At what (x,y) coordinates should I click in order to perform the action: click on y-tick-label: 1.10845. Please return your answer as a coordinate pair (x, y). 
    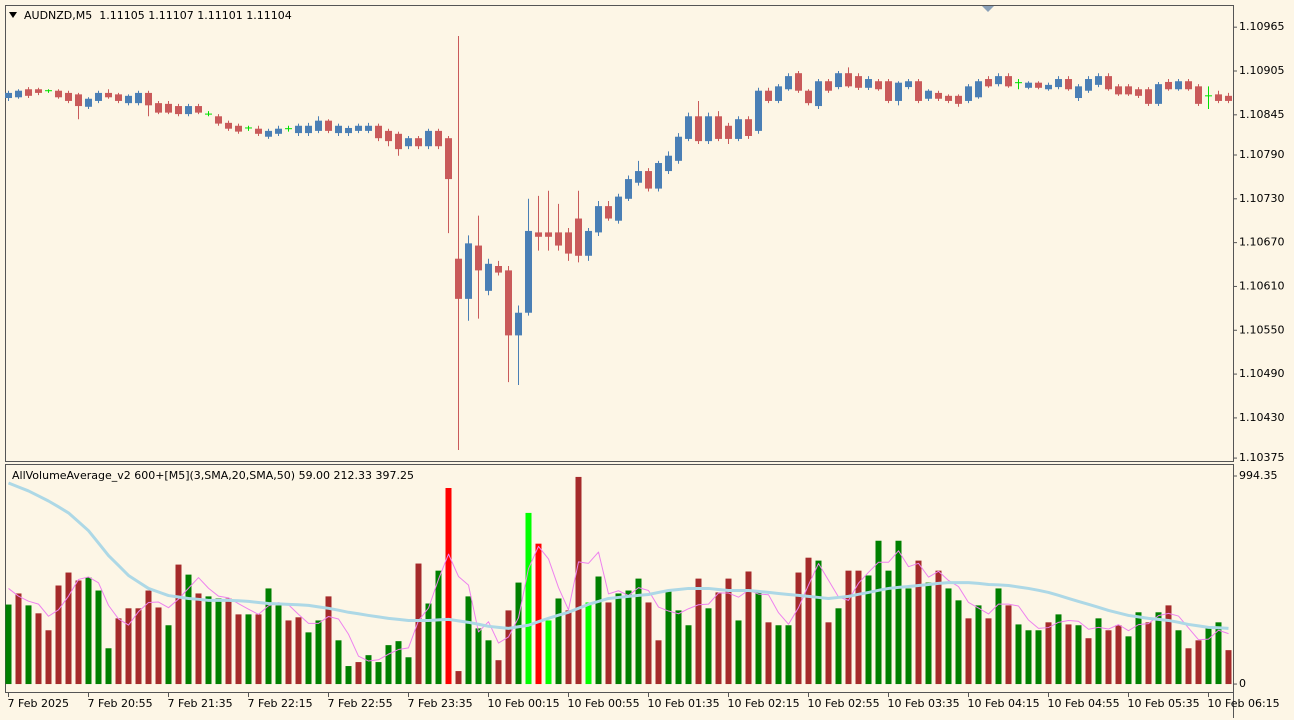
    Looking at the image, I should click on (1262, 114).